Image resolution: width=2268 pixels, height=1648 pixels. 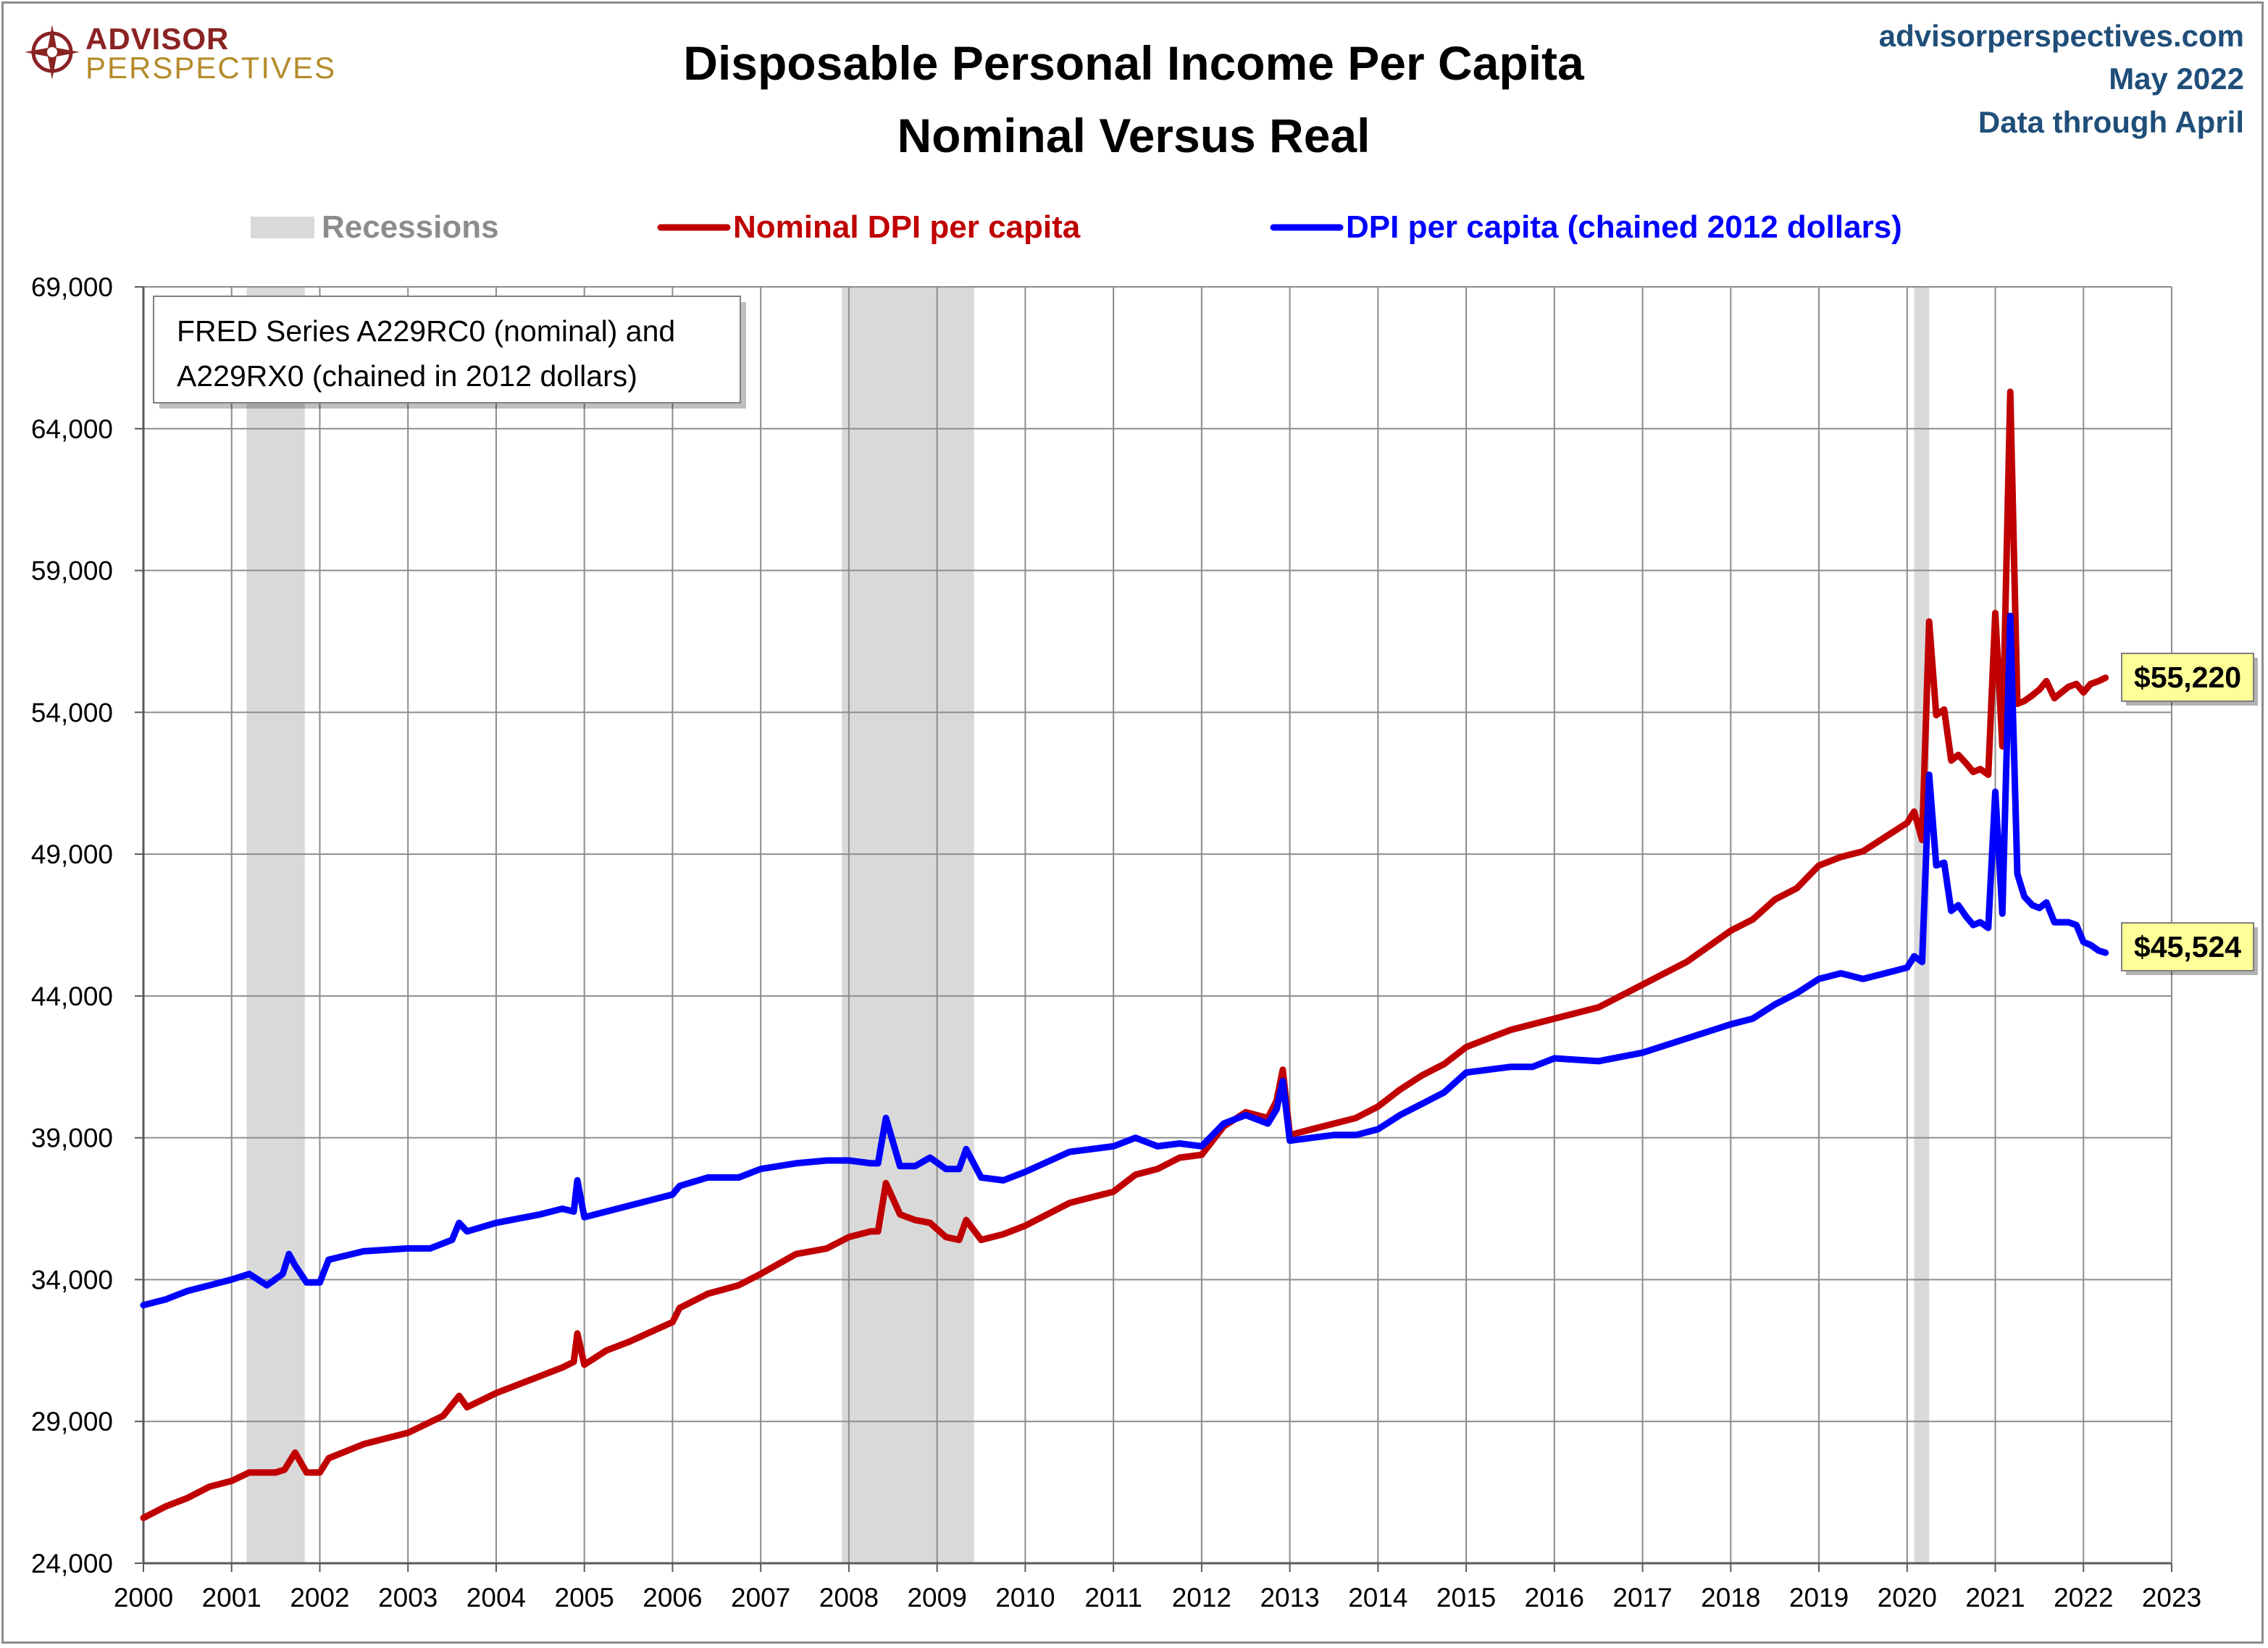 What do you see at coordinates (1113, 1598) in the screenshot?
I see `x-tick-label: 2011` at bounding box center [1113, 1598].